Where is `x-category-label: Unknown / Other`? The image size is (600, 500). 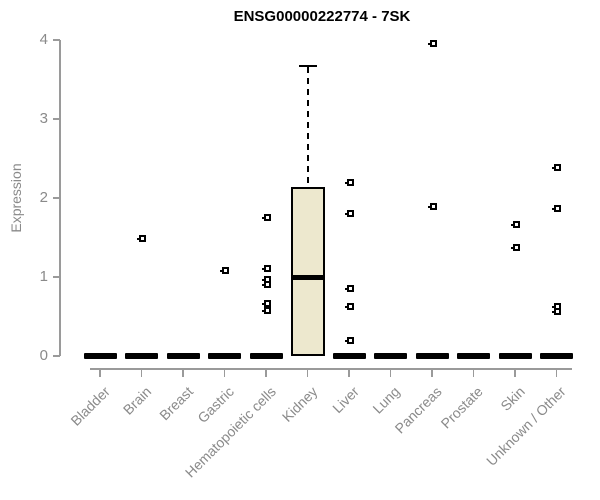 x-category-label: Unknown / Other is located at coordinates (526, 426).